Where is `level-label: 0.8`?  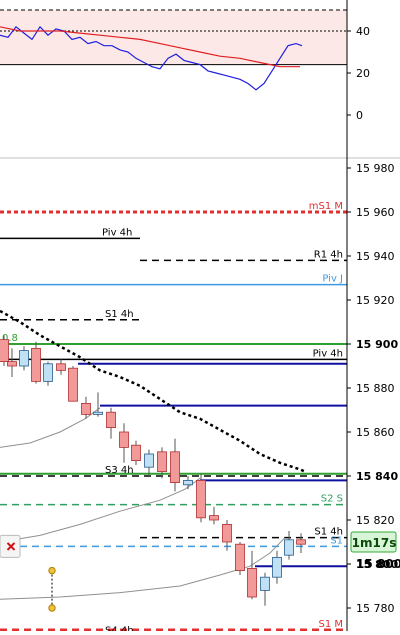 level-label: 0.8 is located at coordinates (10, 338).